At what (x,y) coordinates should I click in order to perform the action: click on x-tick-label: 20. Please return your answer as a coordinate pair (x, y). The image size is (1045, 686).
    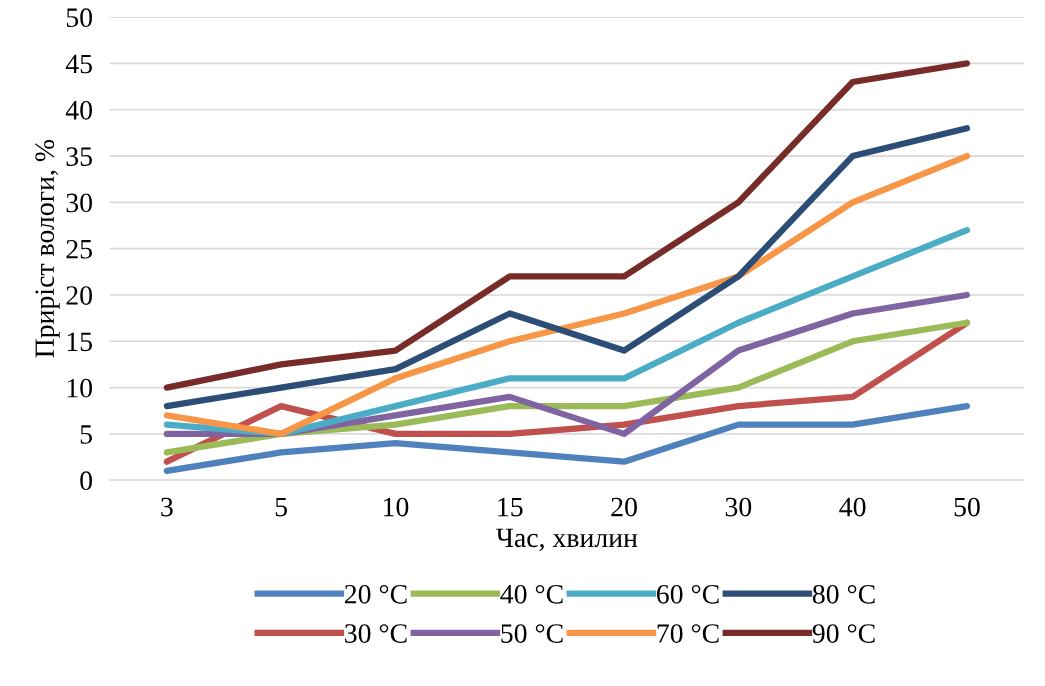
    Looking at the image, I should click on (624, 507).